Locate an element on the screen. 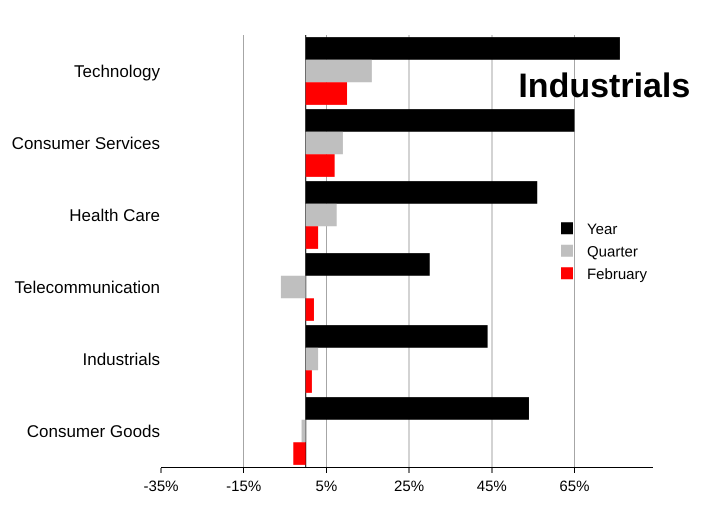 This screenshot has height=517, width=708. y-tick-label: Industrials is located at coordinates (121, 359).